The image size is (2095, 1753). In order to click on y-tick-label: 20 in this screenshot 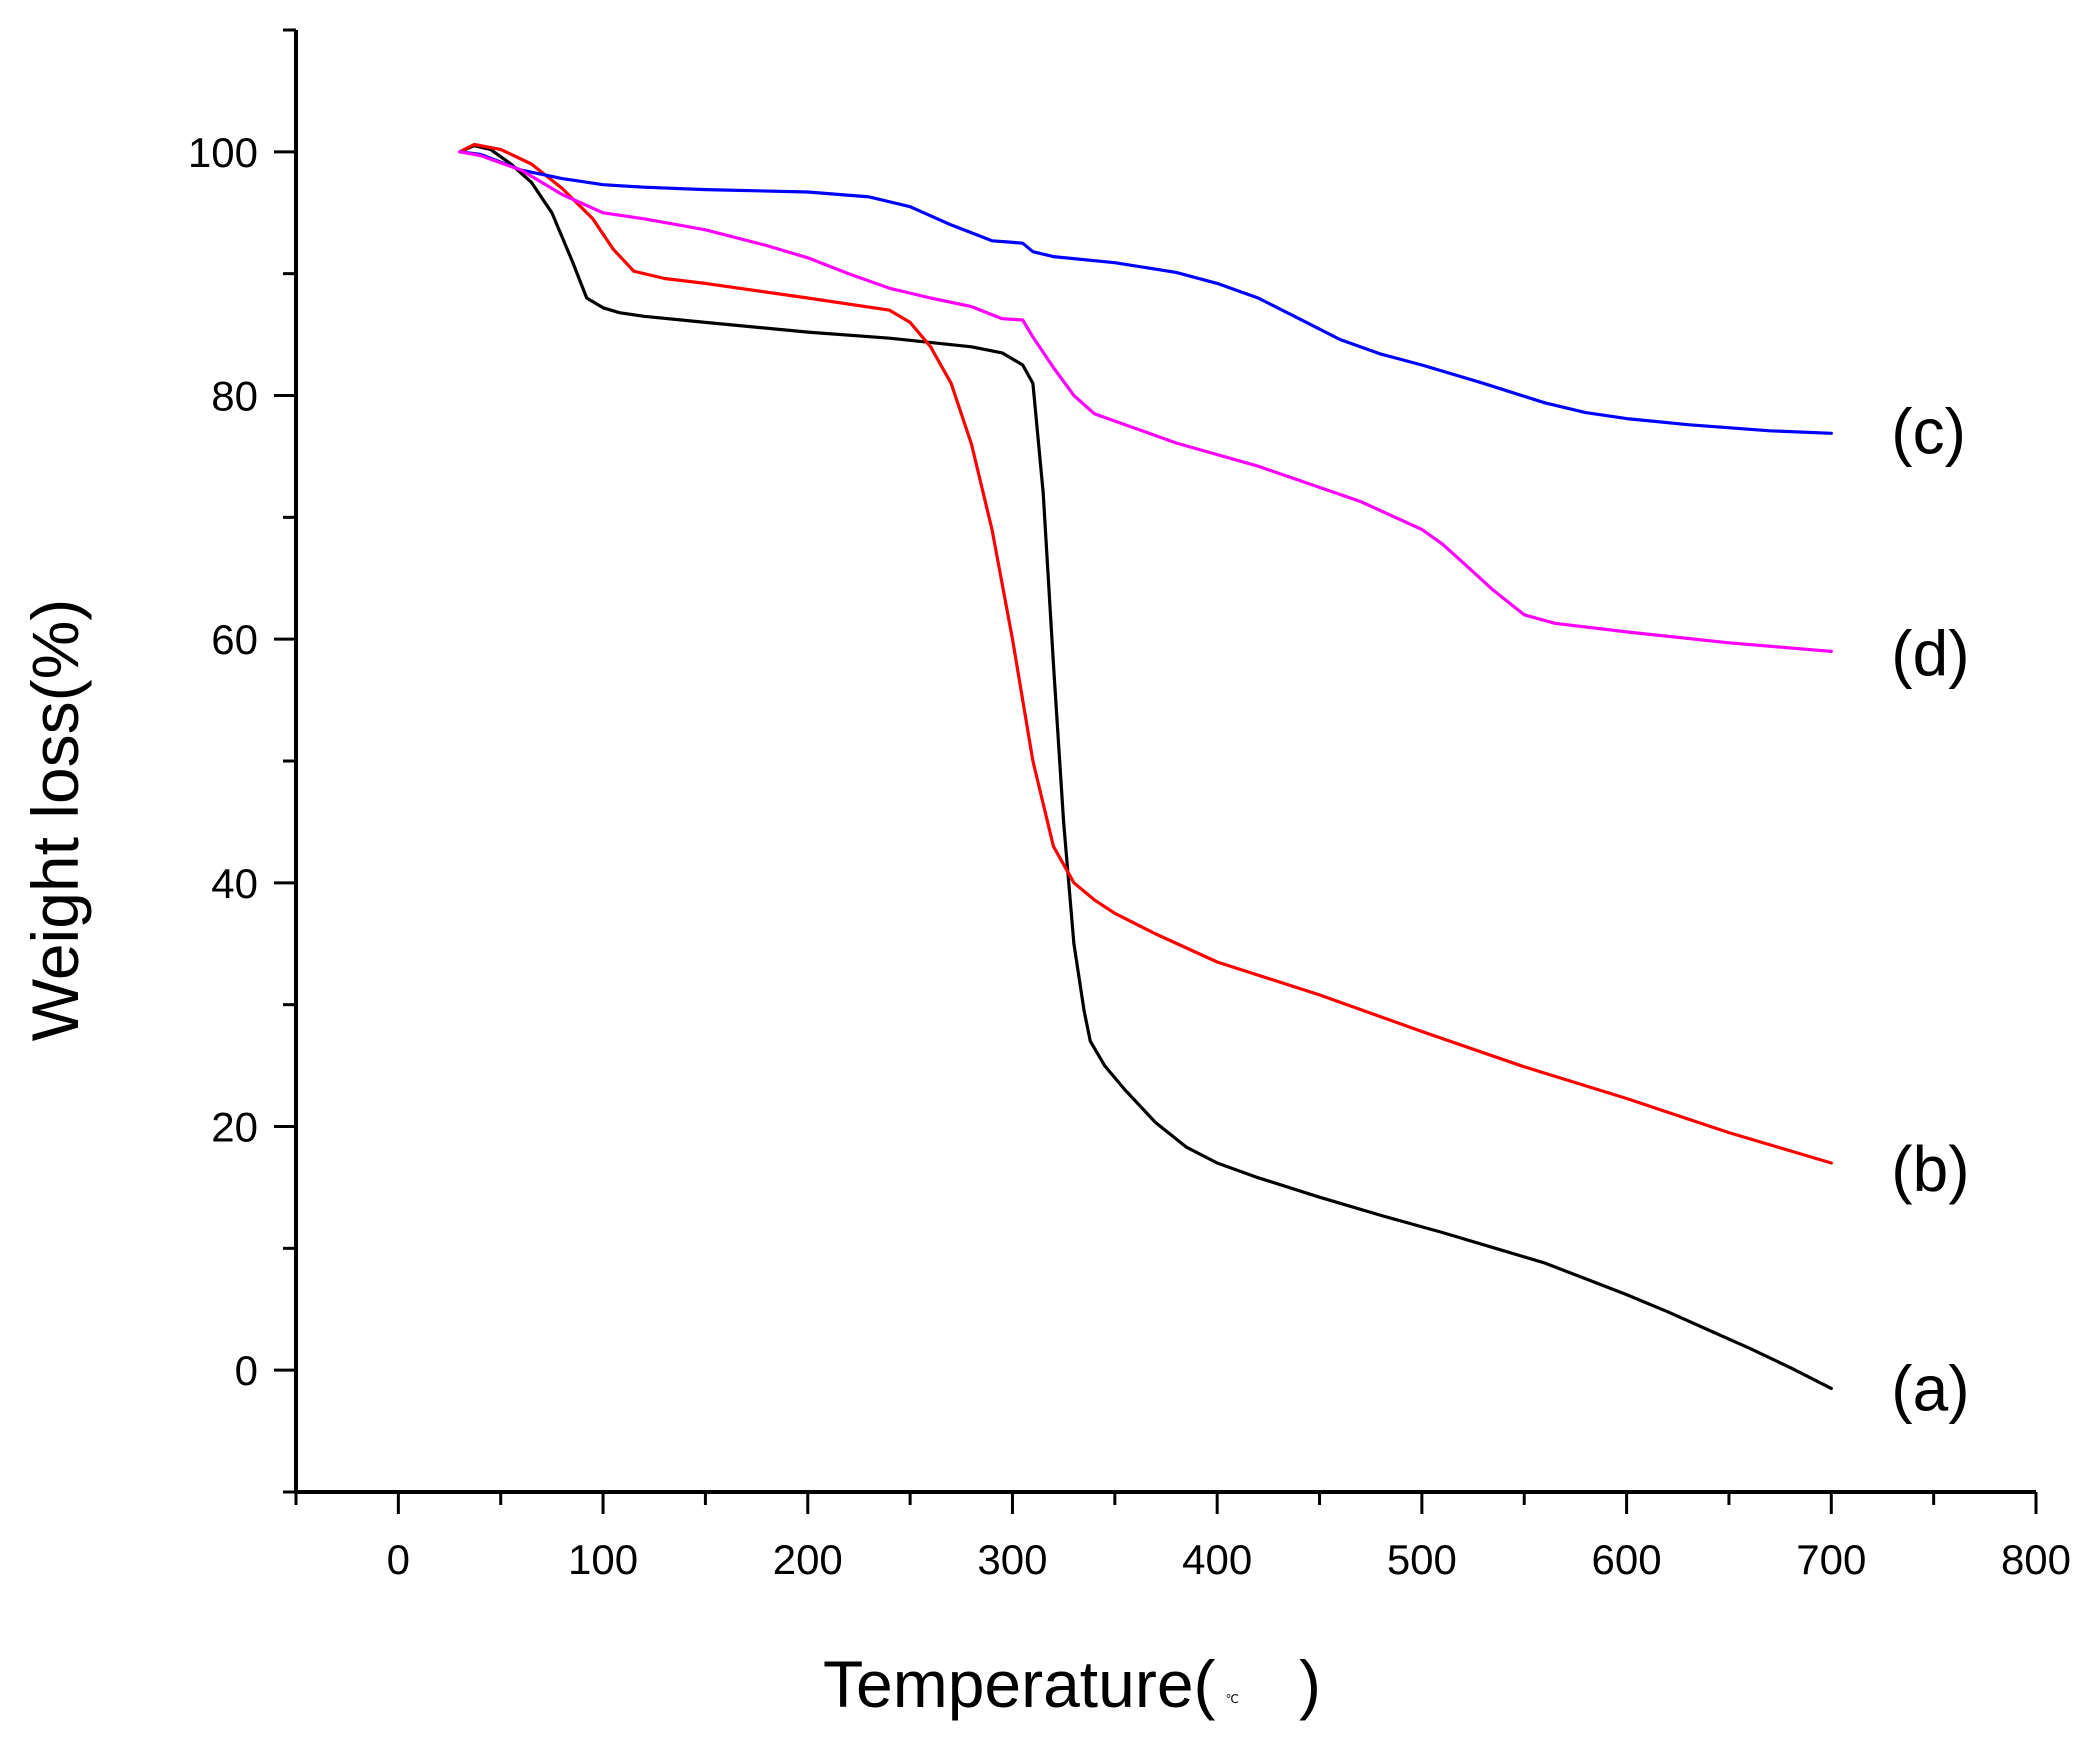, I will do `click(234, 1127)`.